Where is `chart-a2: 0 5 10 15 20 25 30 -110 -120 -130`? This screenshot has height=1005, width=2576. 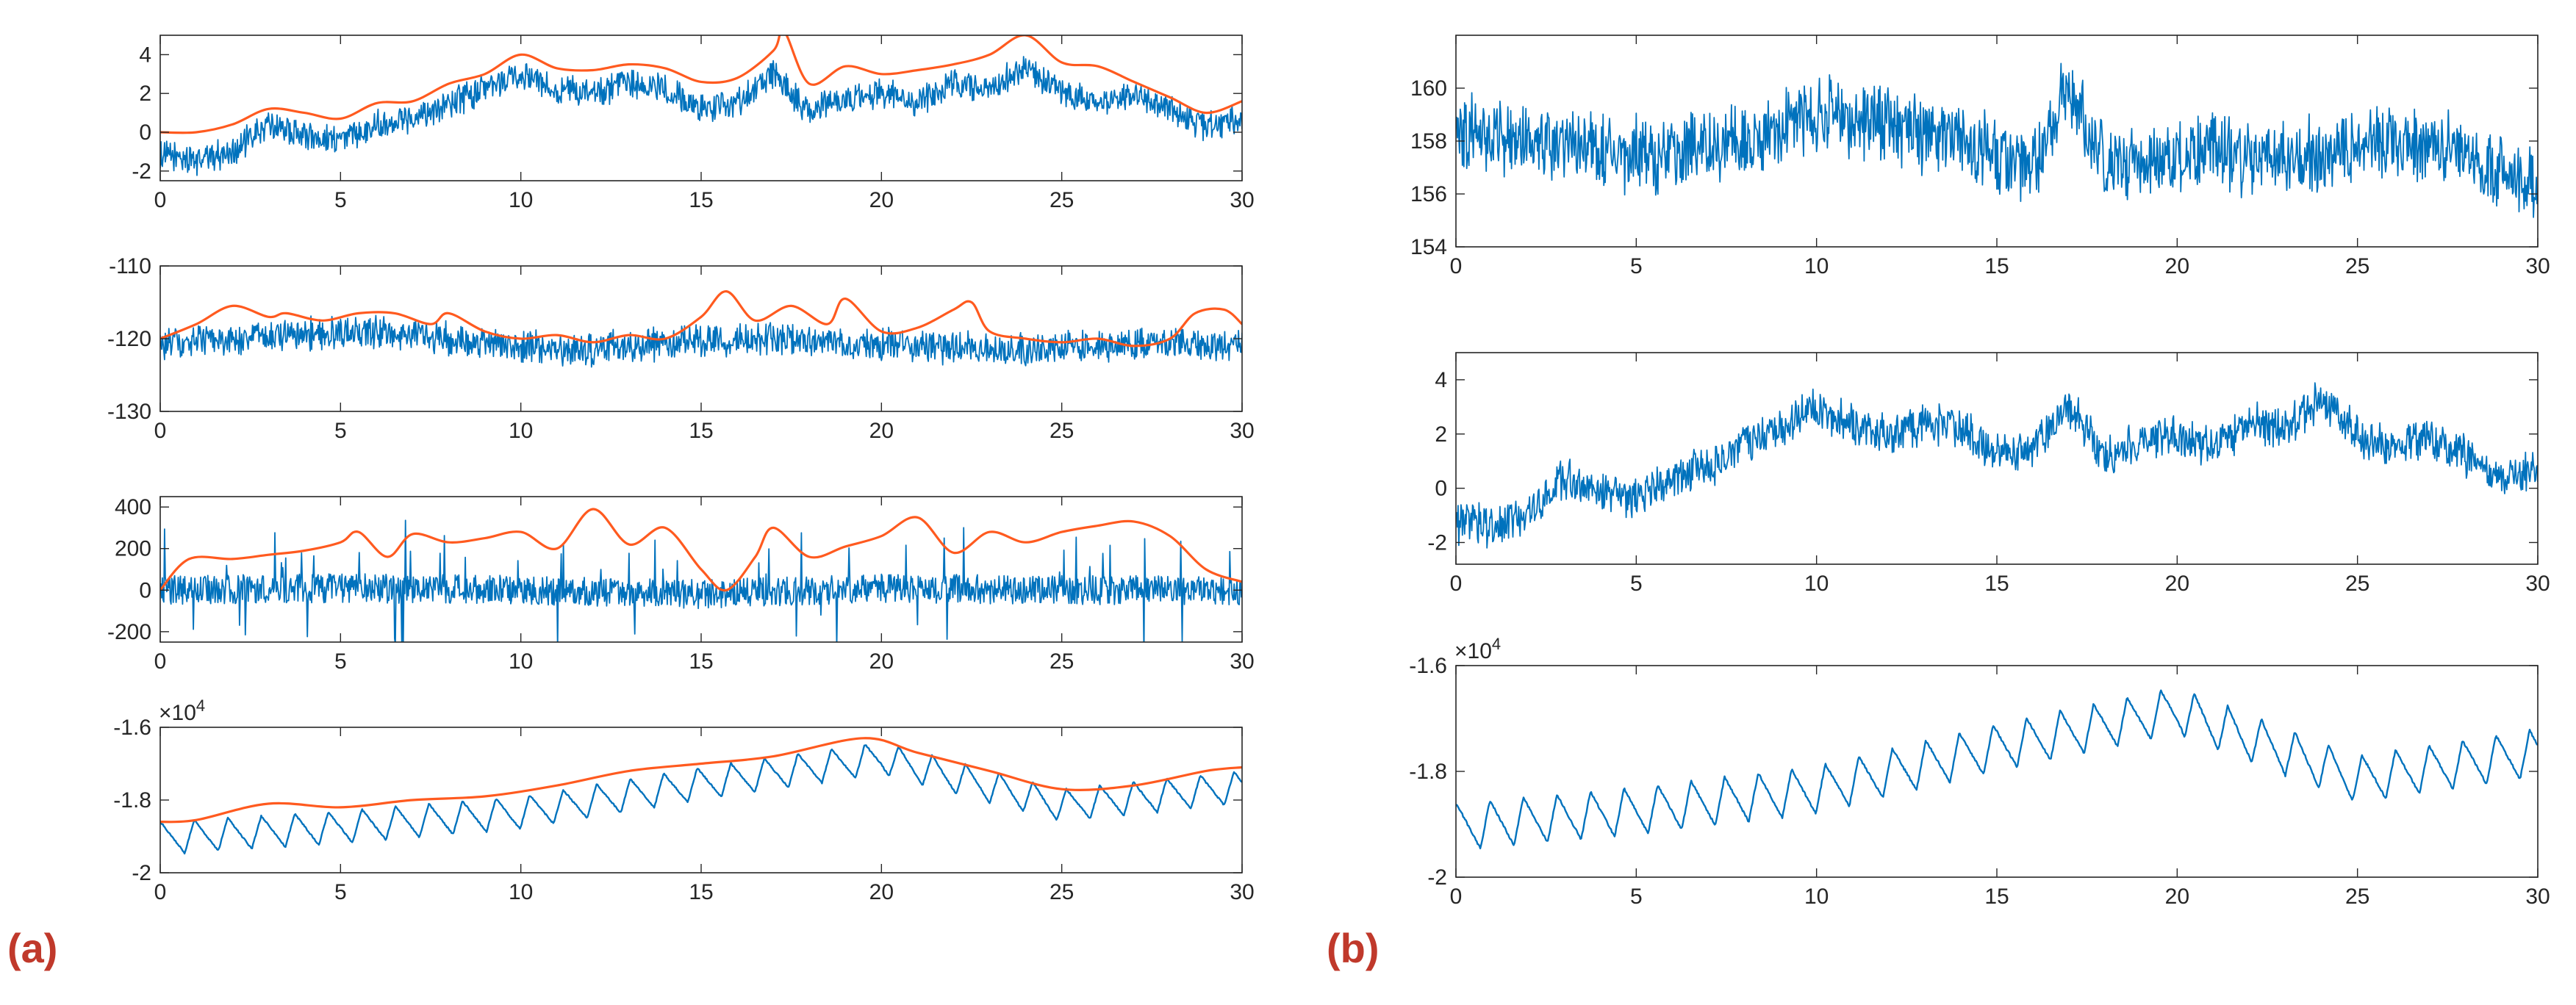
chart-a2: 0 5 10 15 20 25 30 -110 -120 -130 is located at coordinates (681, 349).